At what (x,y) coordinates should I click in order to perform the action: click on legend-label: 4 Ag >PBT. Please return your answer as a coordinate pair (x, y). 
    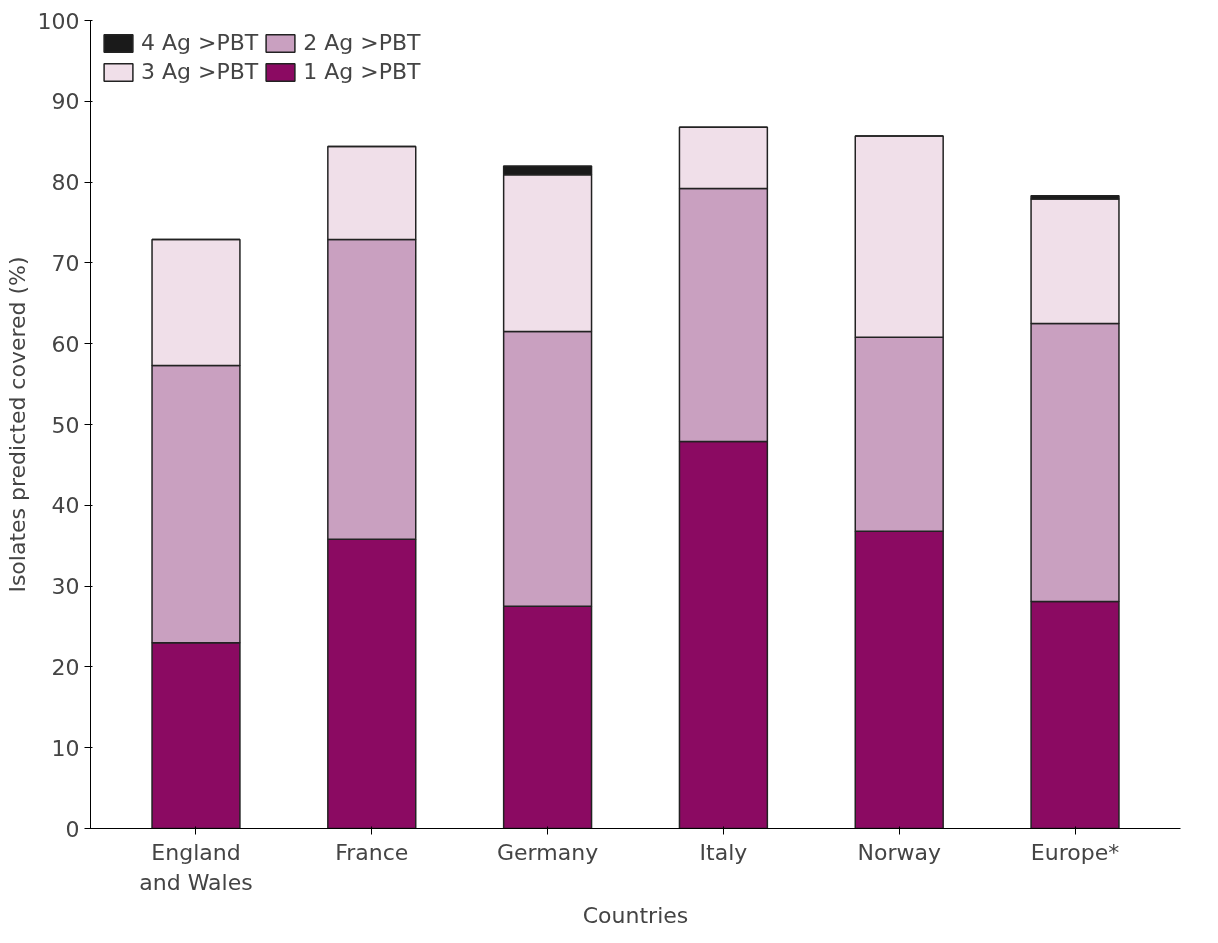
    Looking at the image, I should click on (200, 42).